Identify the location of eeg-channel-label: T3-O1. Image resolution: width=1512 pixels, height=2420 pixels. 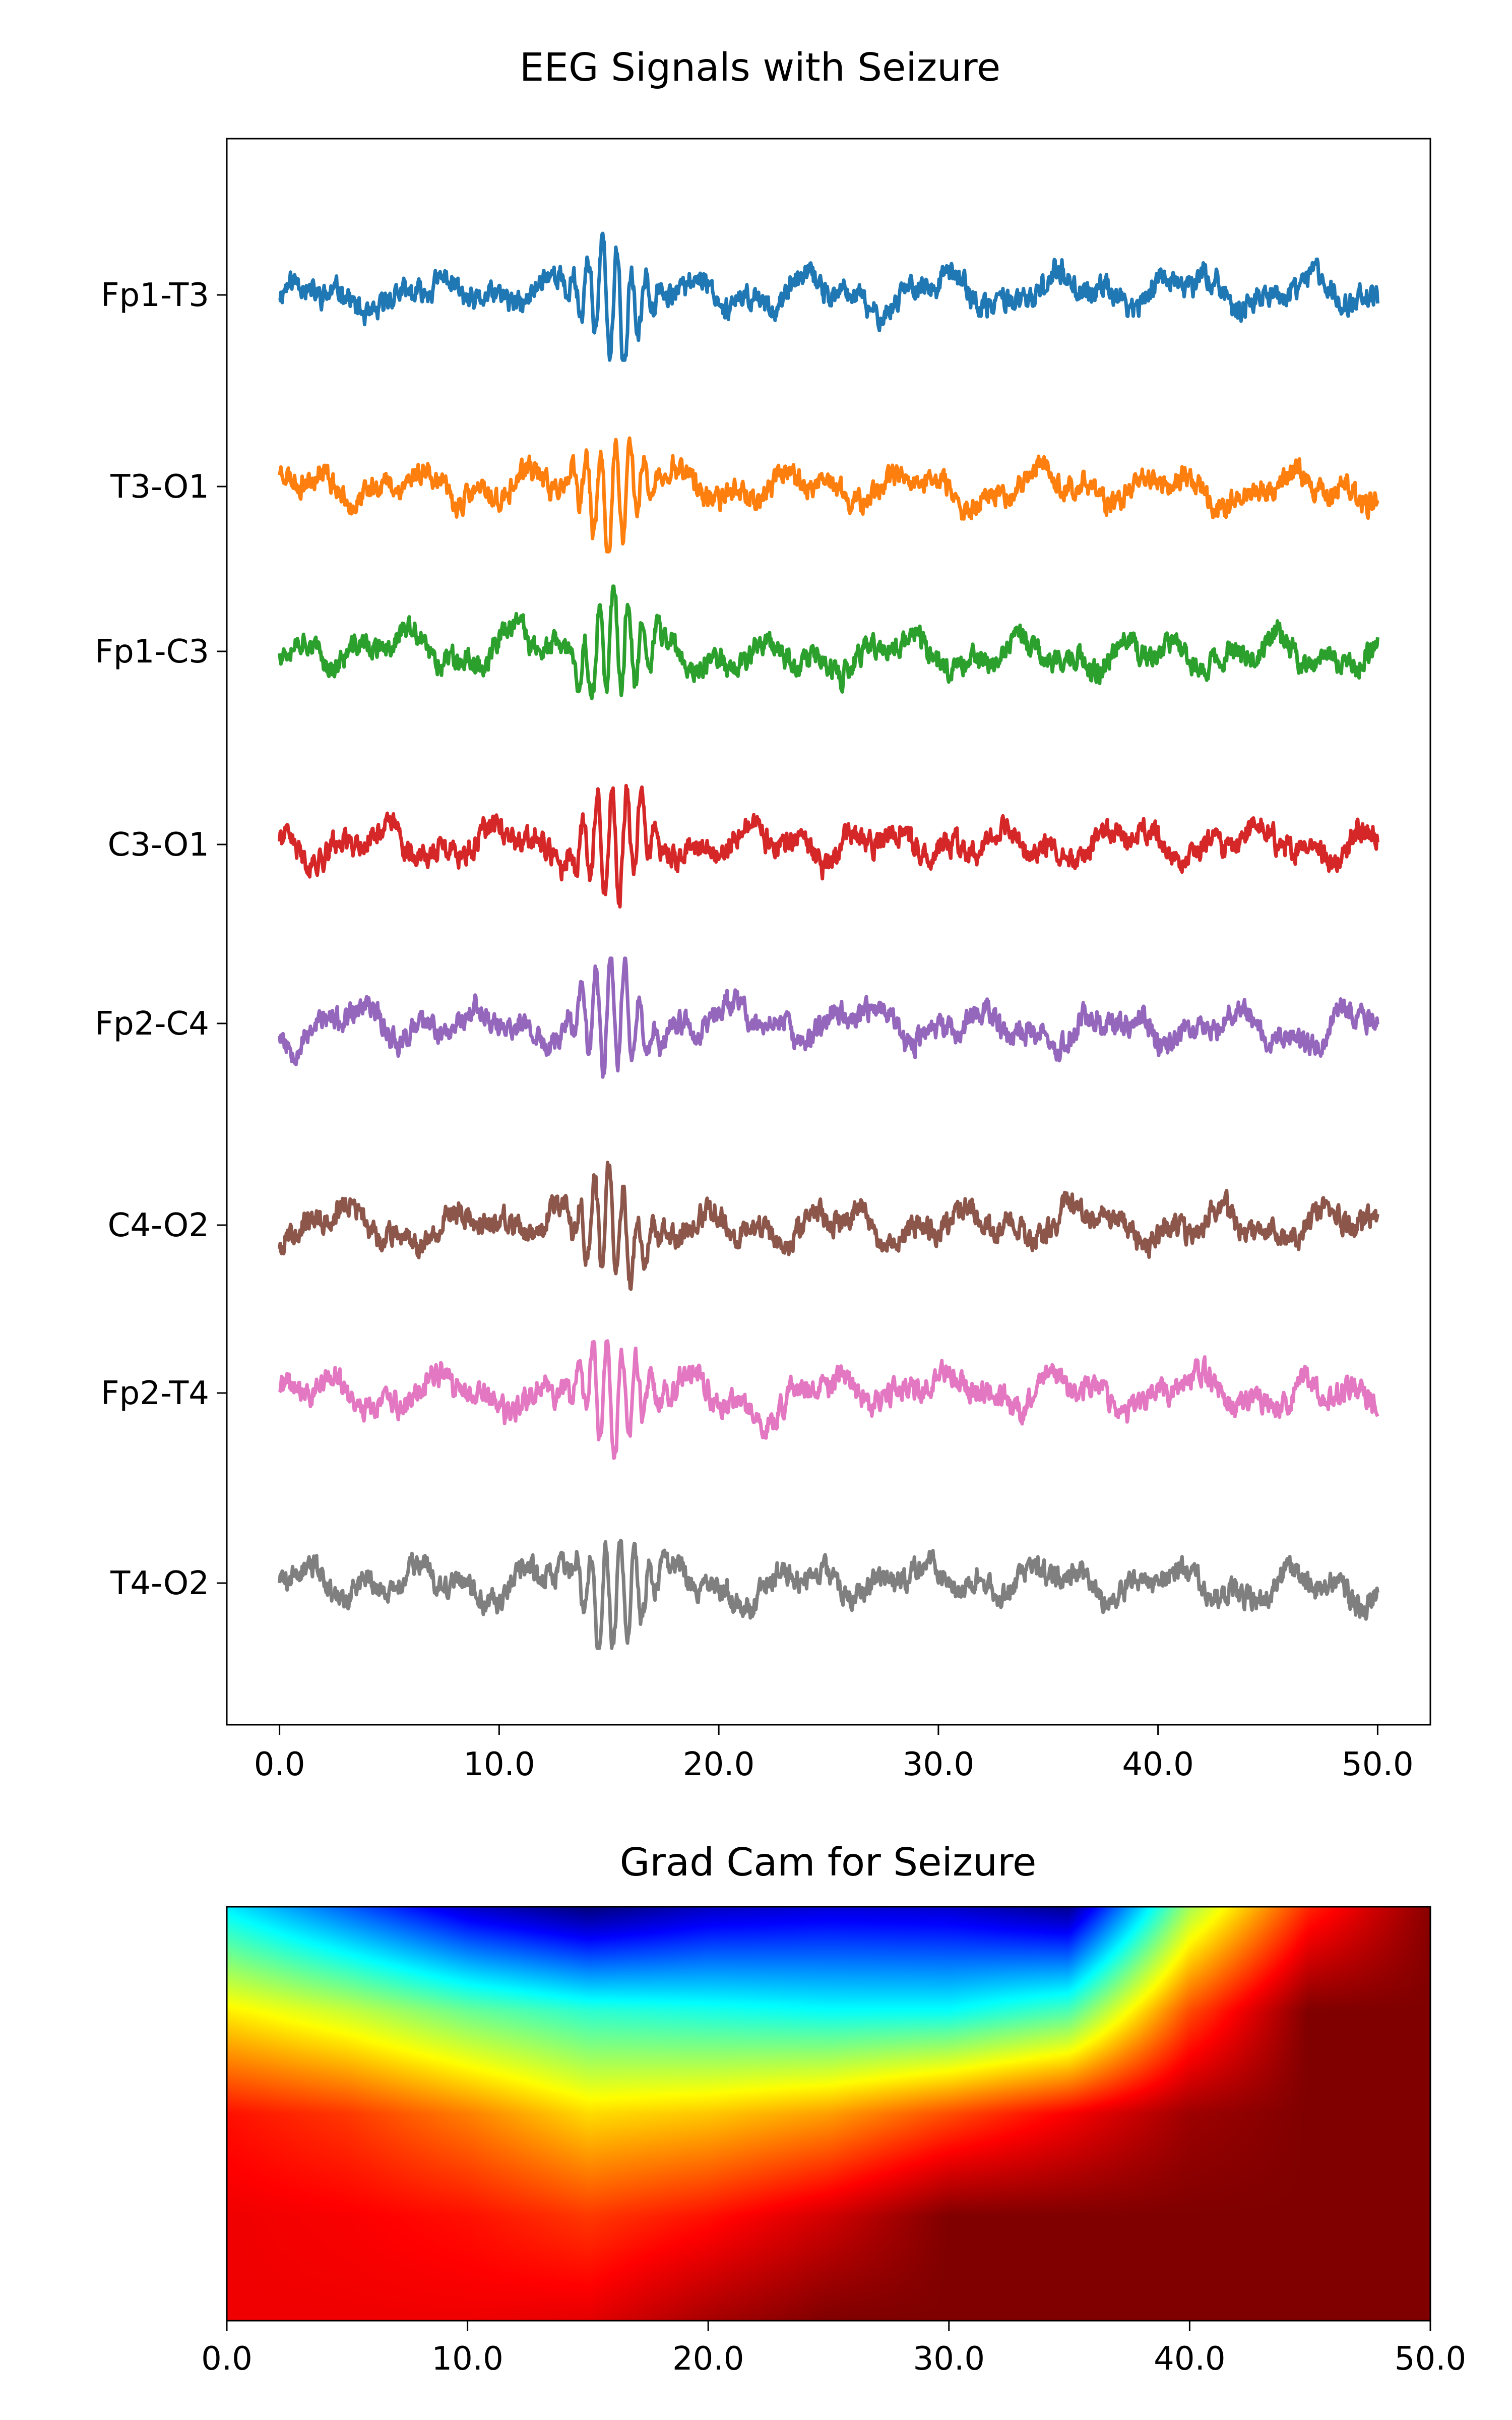
(159, 487).